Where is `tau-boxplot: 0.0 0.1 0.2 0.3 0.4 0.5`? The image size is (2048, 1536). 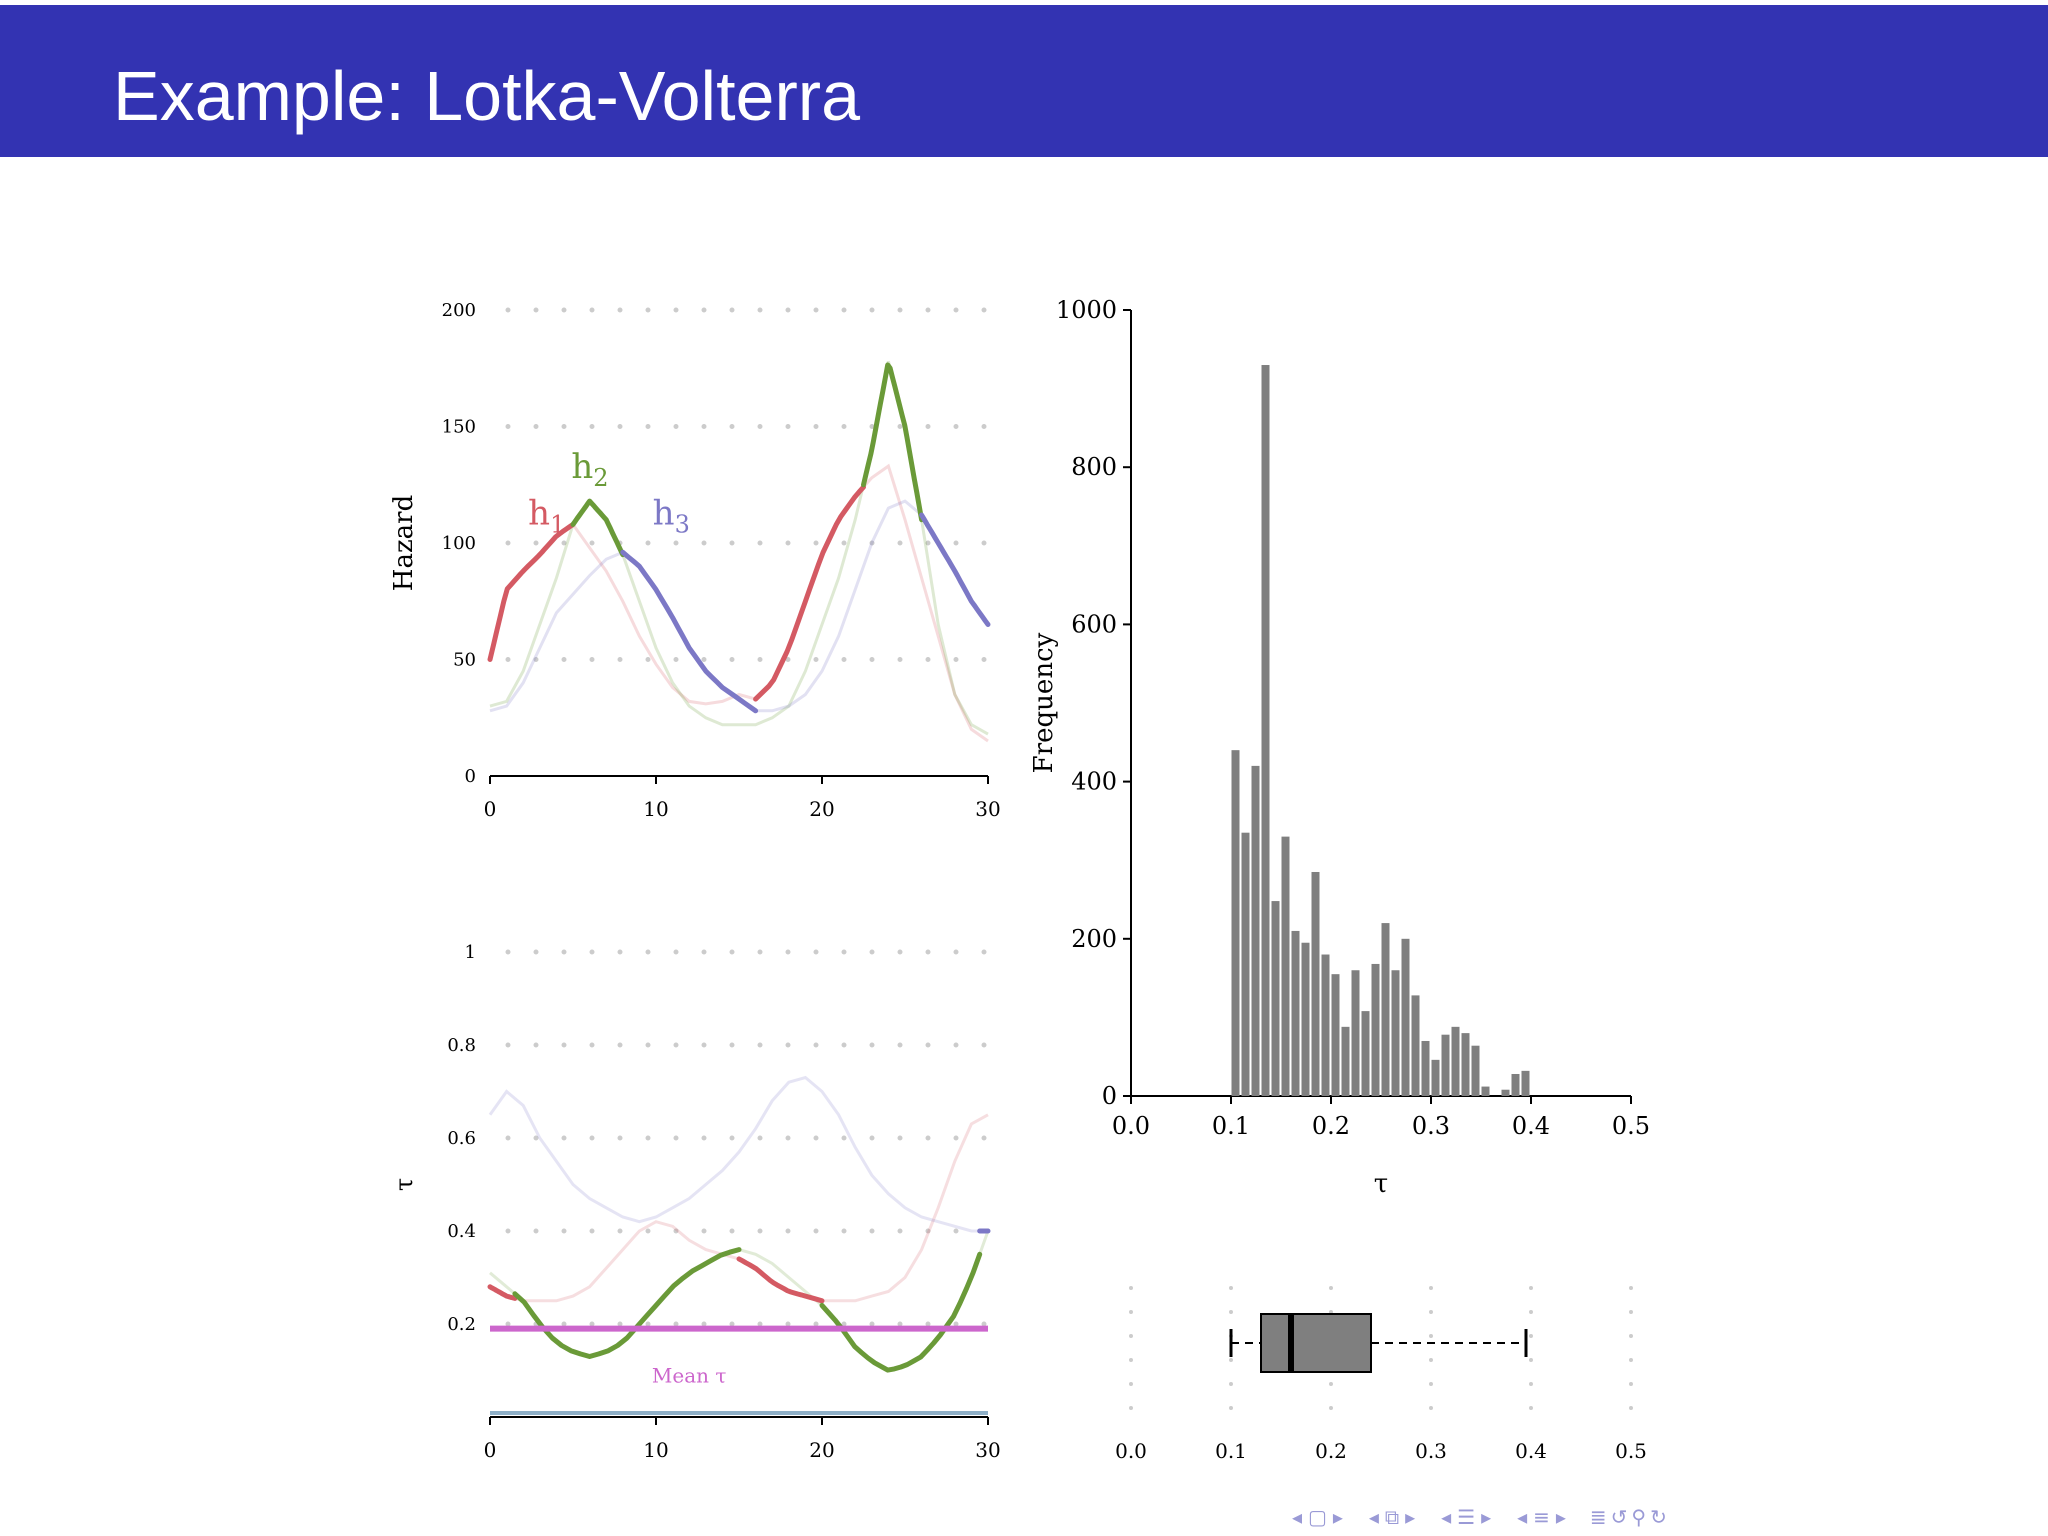 tau-boxplot: 0.0 0.1 0.2 0.3 0.4 0.5 is located at coordinates (1381, 1374).